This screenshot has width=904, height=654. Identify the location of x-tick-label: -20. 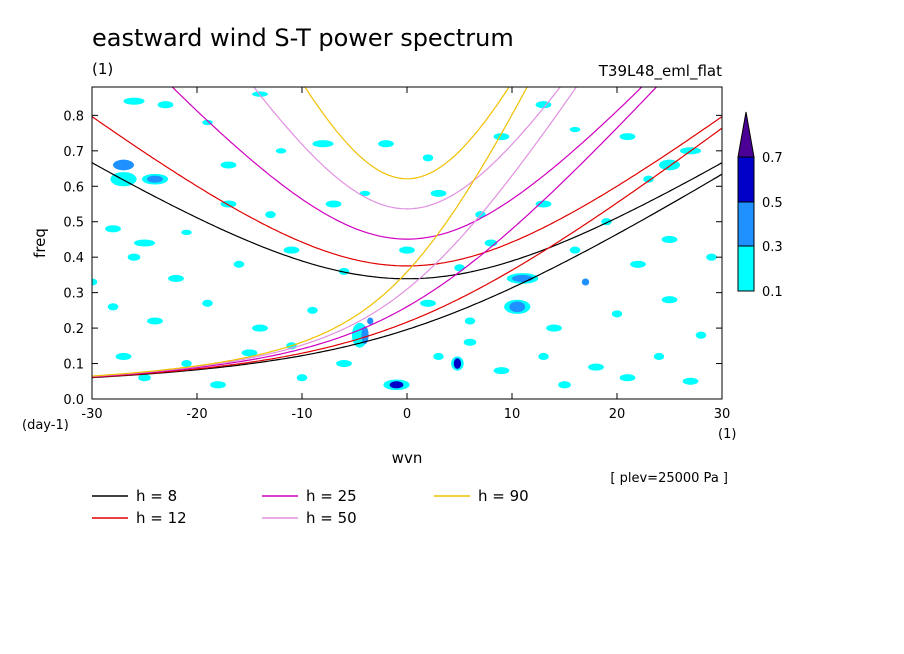
(196, 414).